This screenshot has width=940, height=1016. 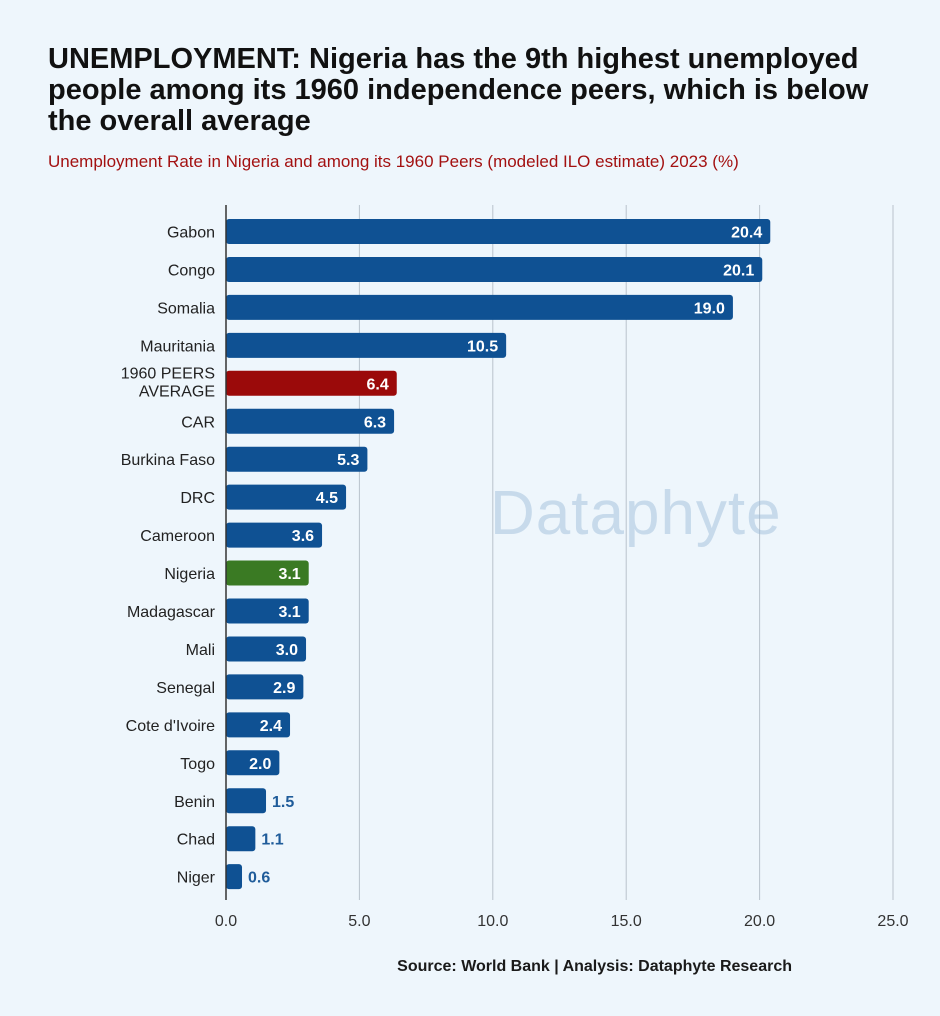 I want to click on bar-value-label: 4.5, so click(x=327, y=498).